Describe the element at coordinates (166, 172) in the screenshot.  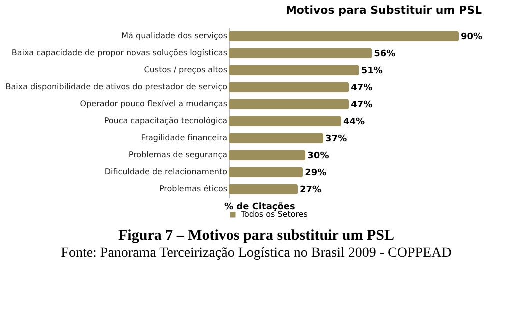
I see `y-tick-label: Dificuldade de relacionamento` at that location.